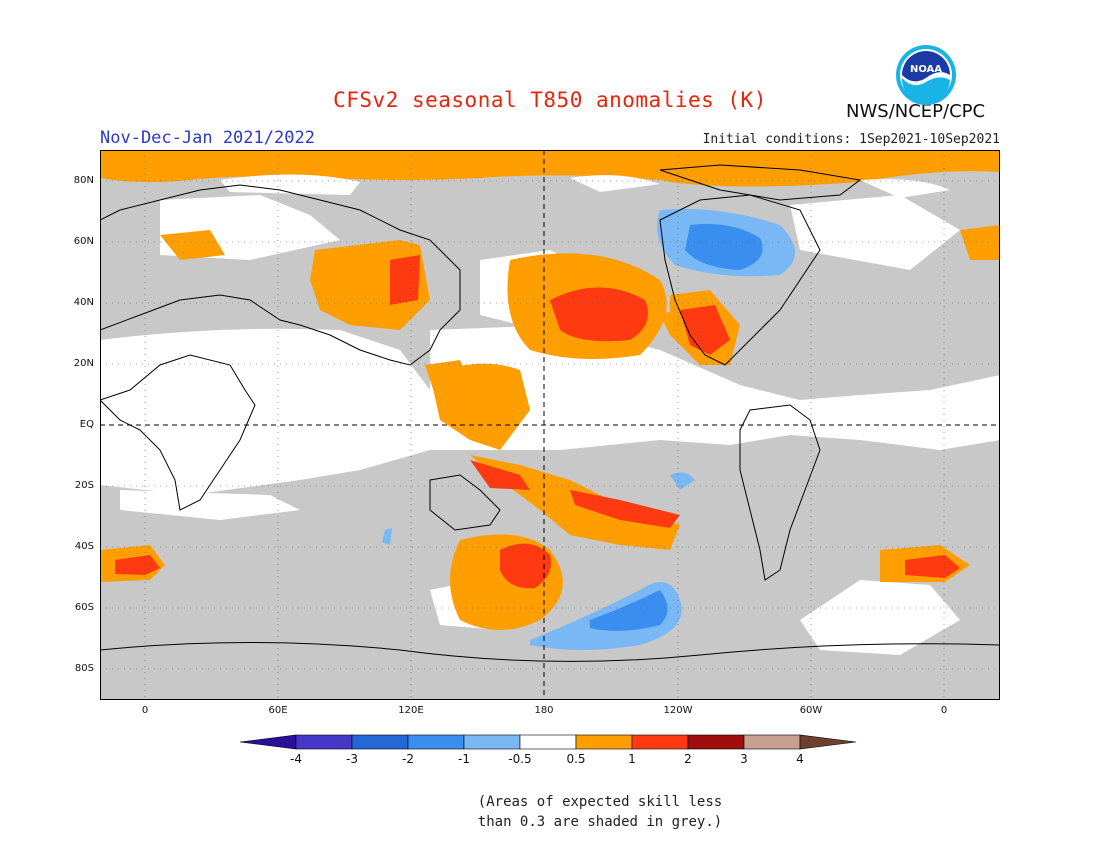 The width and height of the screenshot is (1100, 850). Describe the element at coordinates (84, 485) in the screenshot. I see `lat-label: 20S` at that location.